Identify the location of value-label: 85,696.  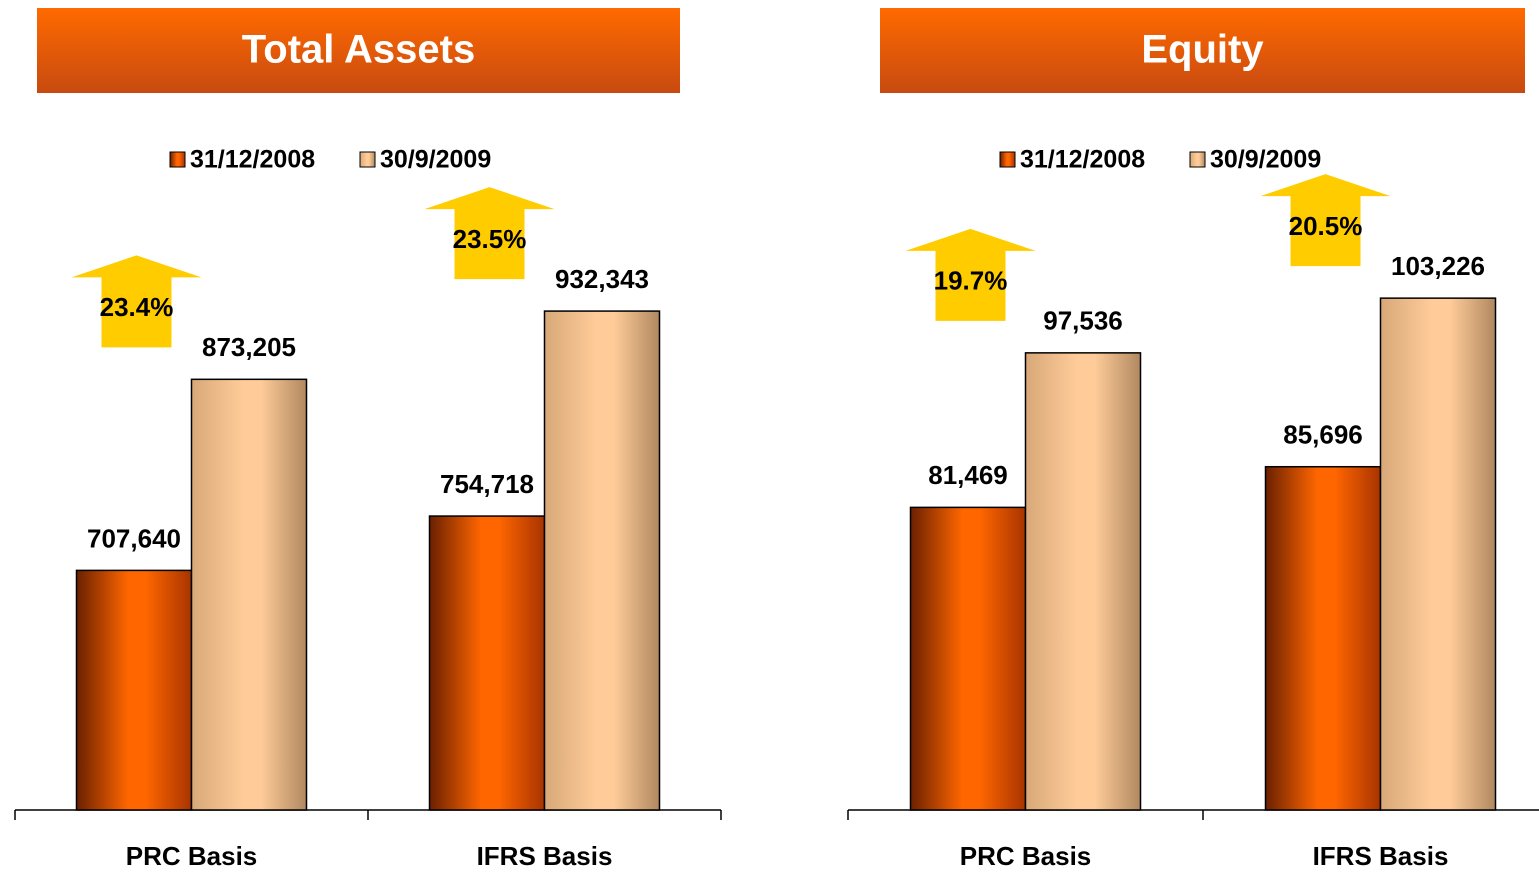
(1323, 435).